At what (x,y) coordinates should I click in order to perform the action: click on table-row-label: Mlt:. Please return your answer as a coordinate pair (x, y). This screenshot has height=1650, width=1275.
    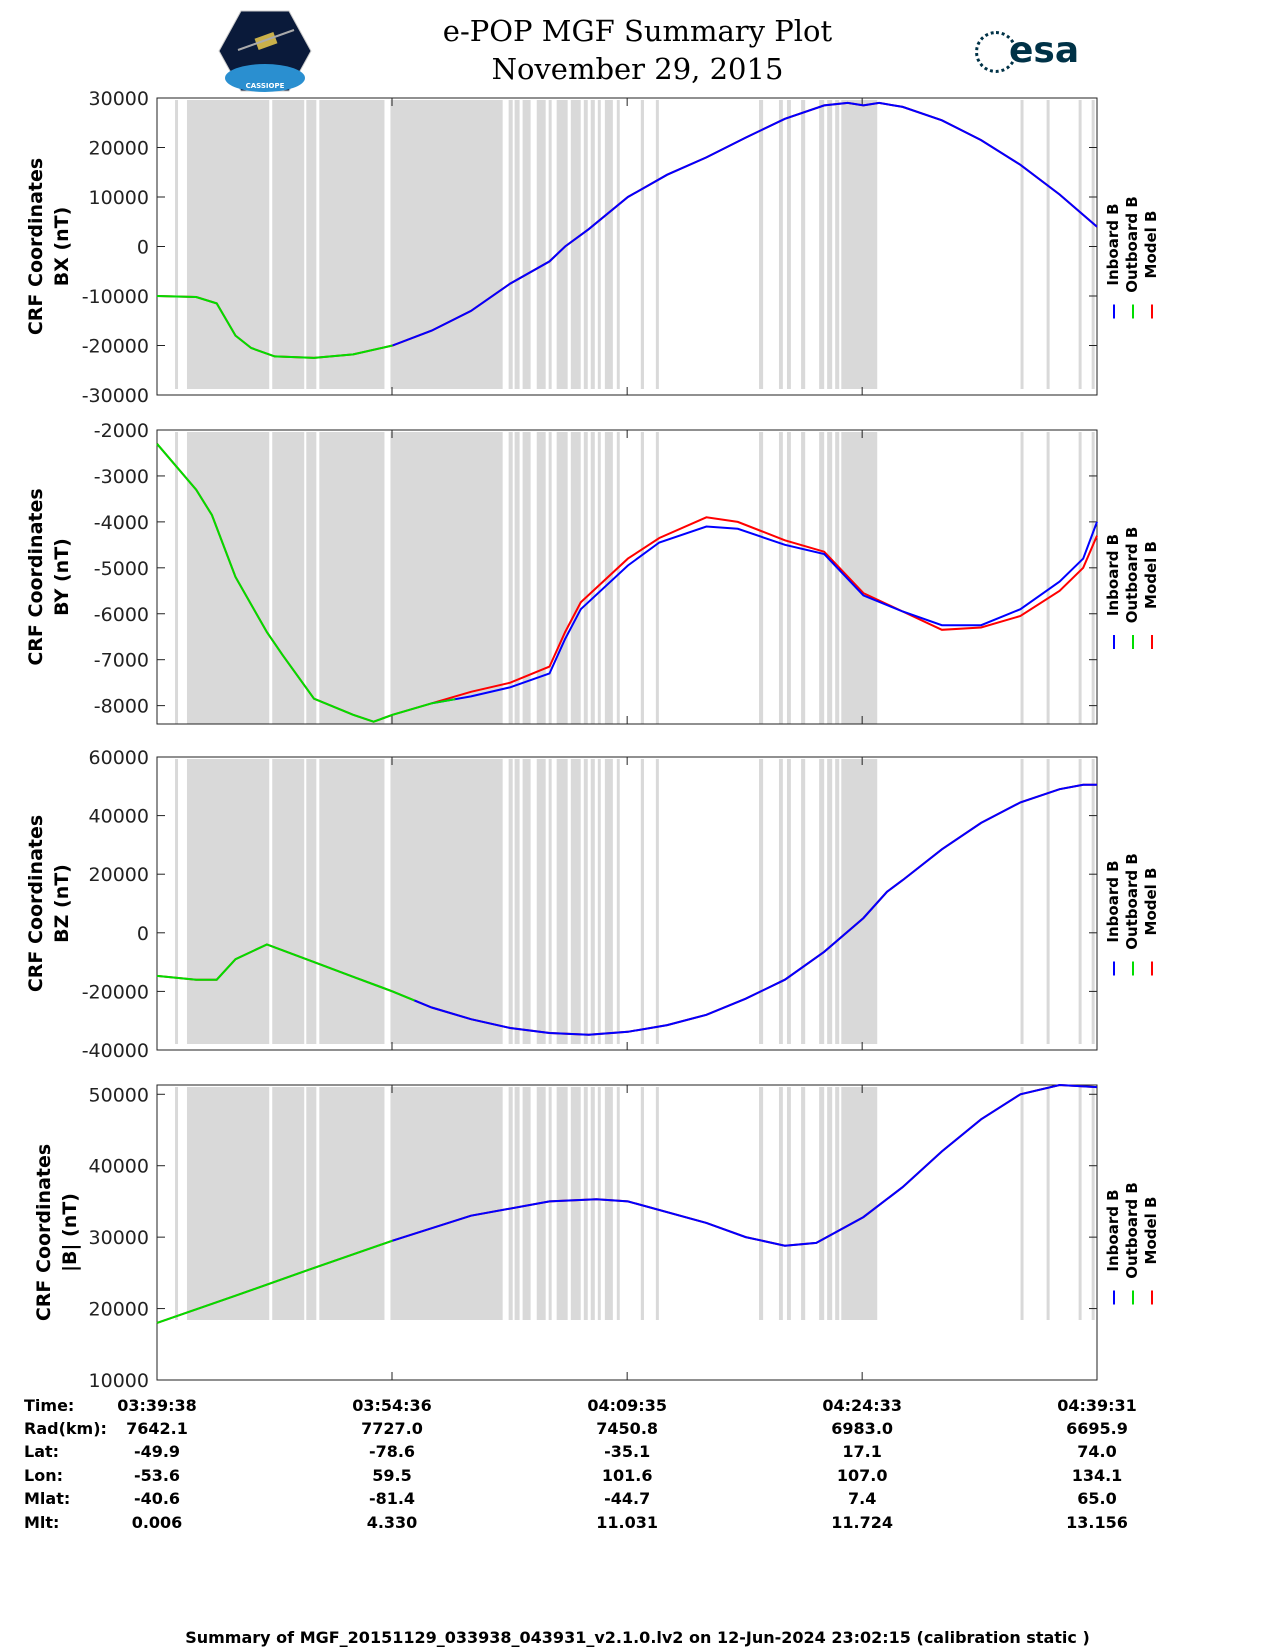
    Looking at the image, I should click on (42, 1522).